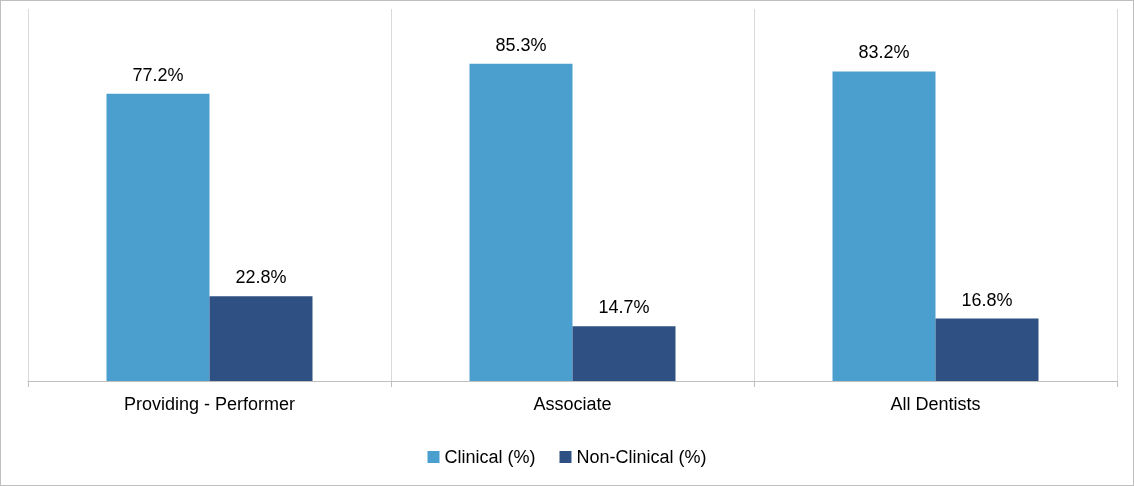 Image resolution: width=1134 pixels, height=486 pixels. Describe the element at coordinates (987, 299) in the screenshot. I see `data-label: 16.8%` at that location.